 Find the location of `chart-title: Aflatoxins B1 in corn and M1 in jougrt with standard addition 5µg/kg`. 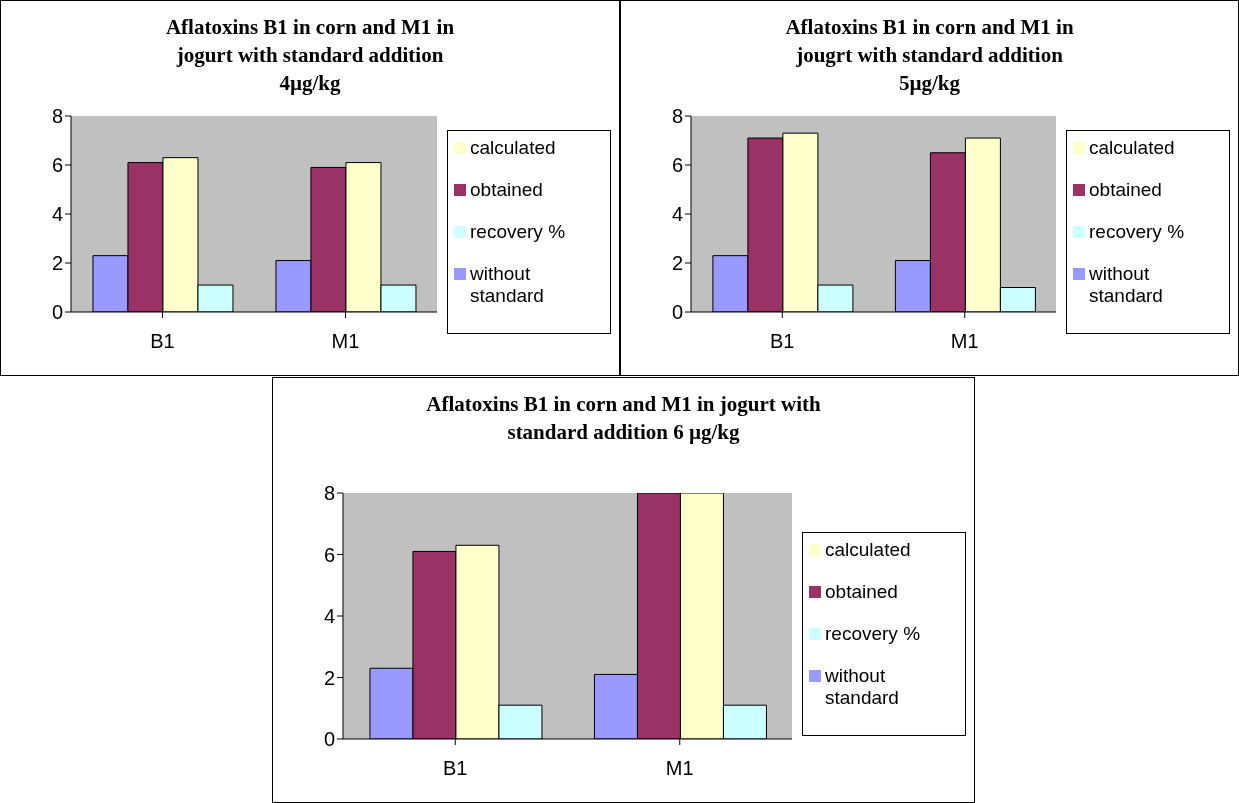

chart-title: Aflatoxins B1 in corn and M1 in jougrt with standard addition 5µg/kg is located at coordinates (929, 55).